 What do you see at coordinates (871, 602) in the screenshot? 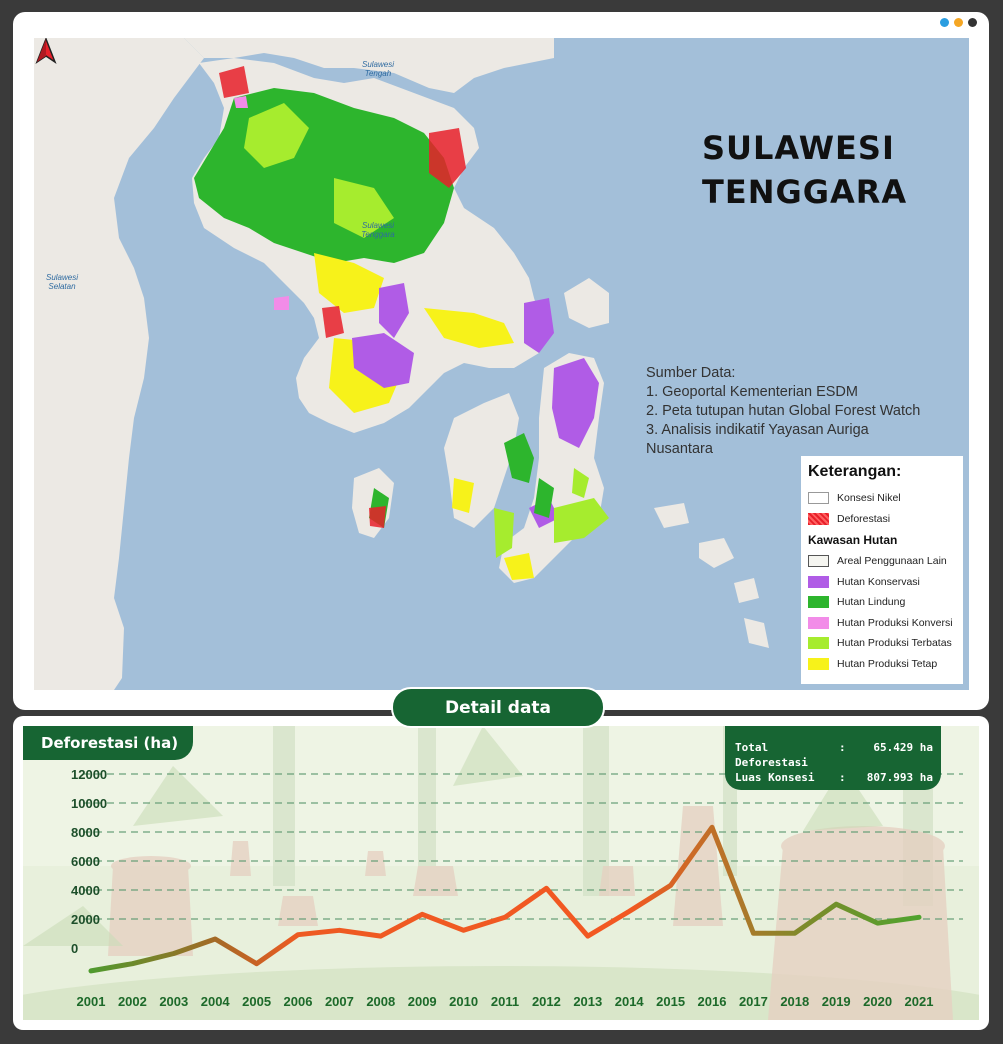
I see `legend-label: Hutan Lindung` at bounding box center [871, 602].